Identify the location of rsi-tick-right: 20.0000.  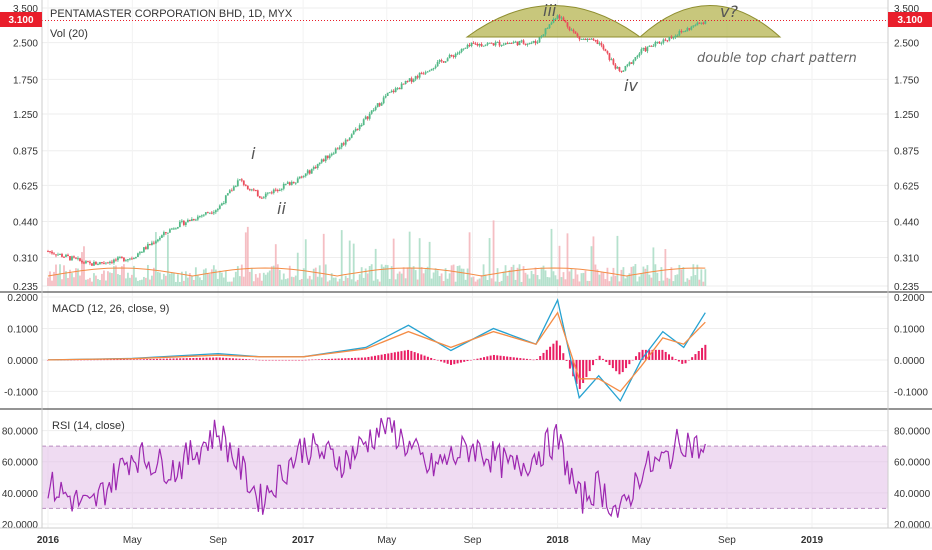
(912, 525).